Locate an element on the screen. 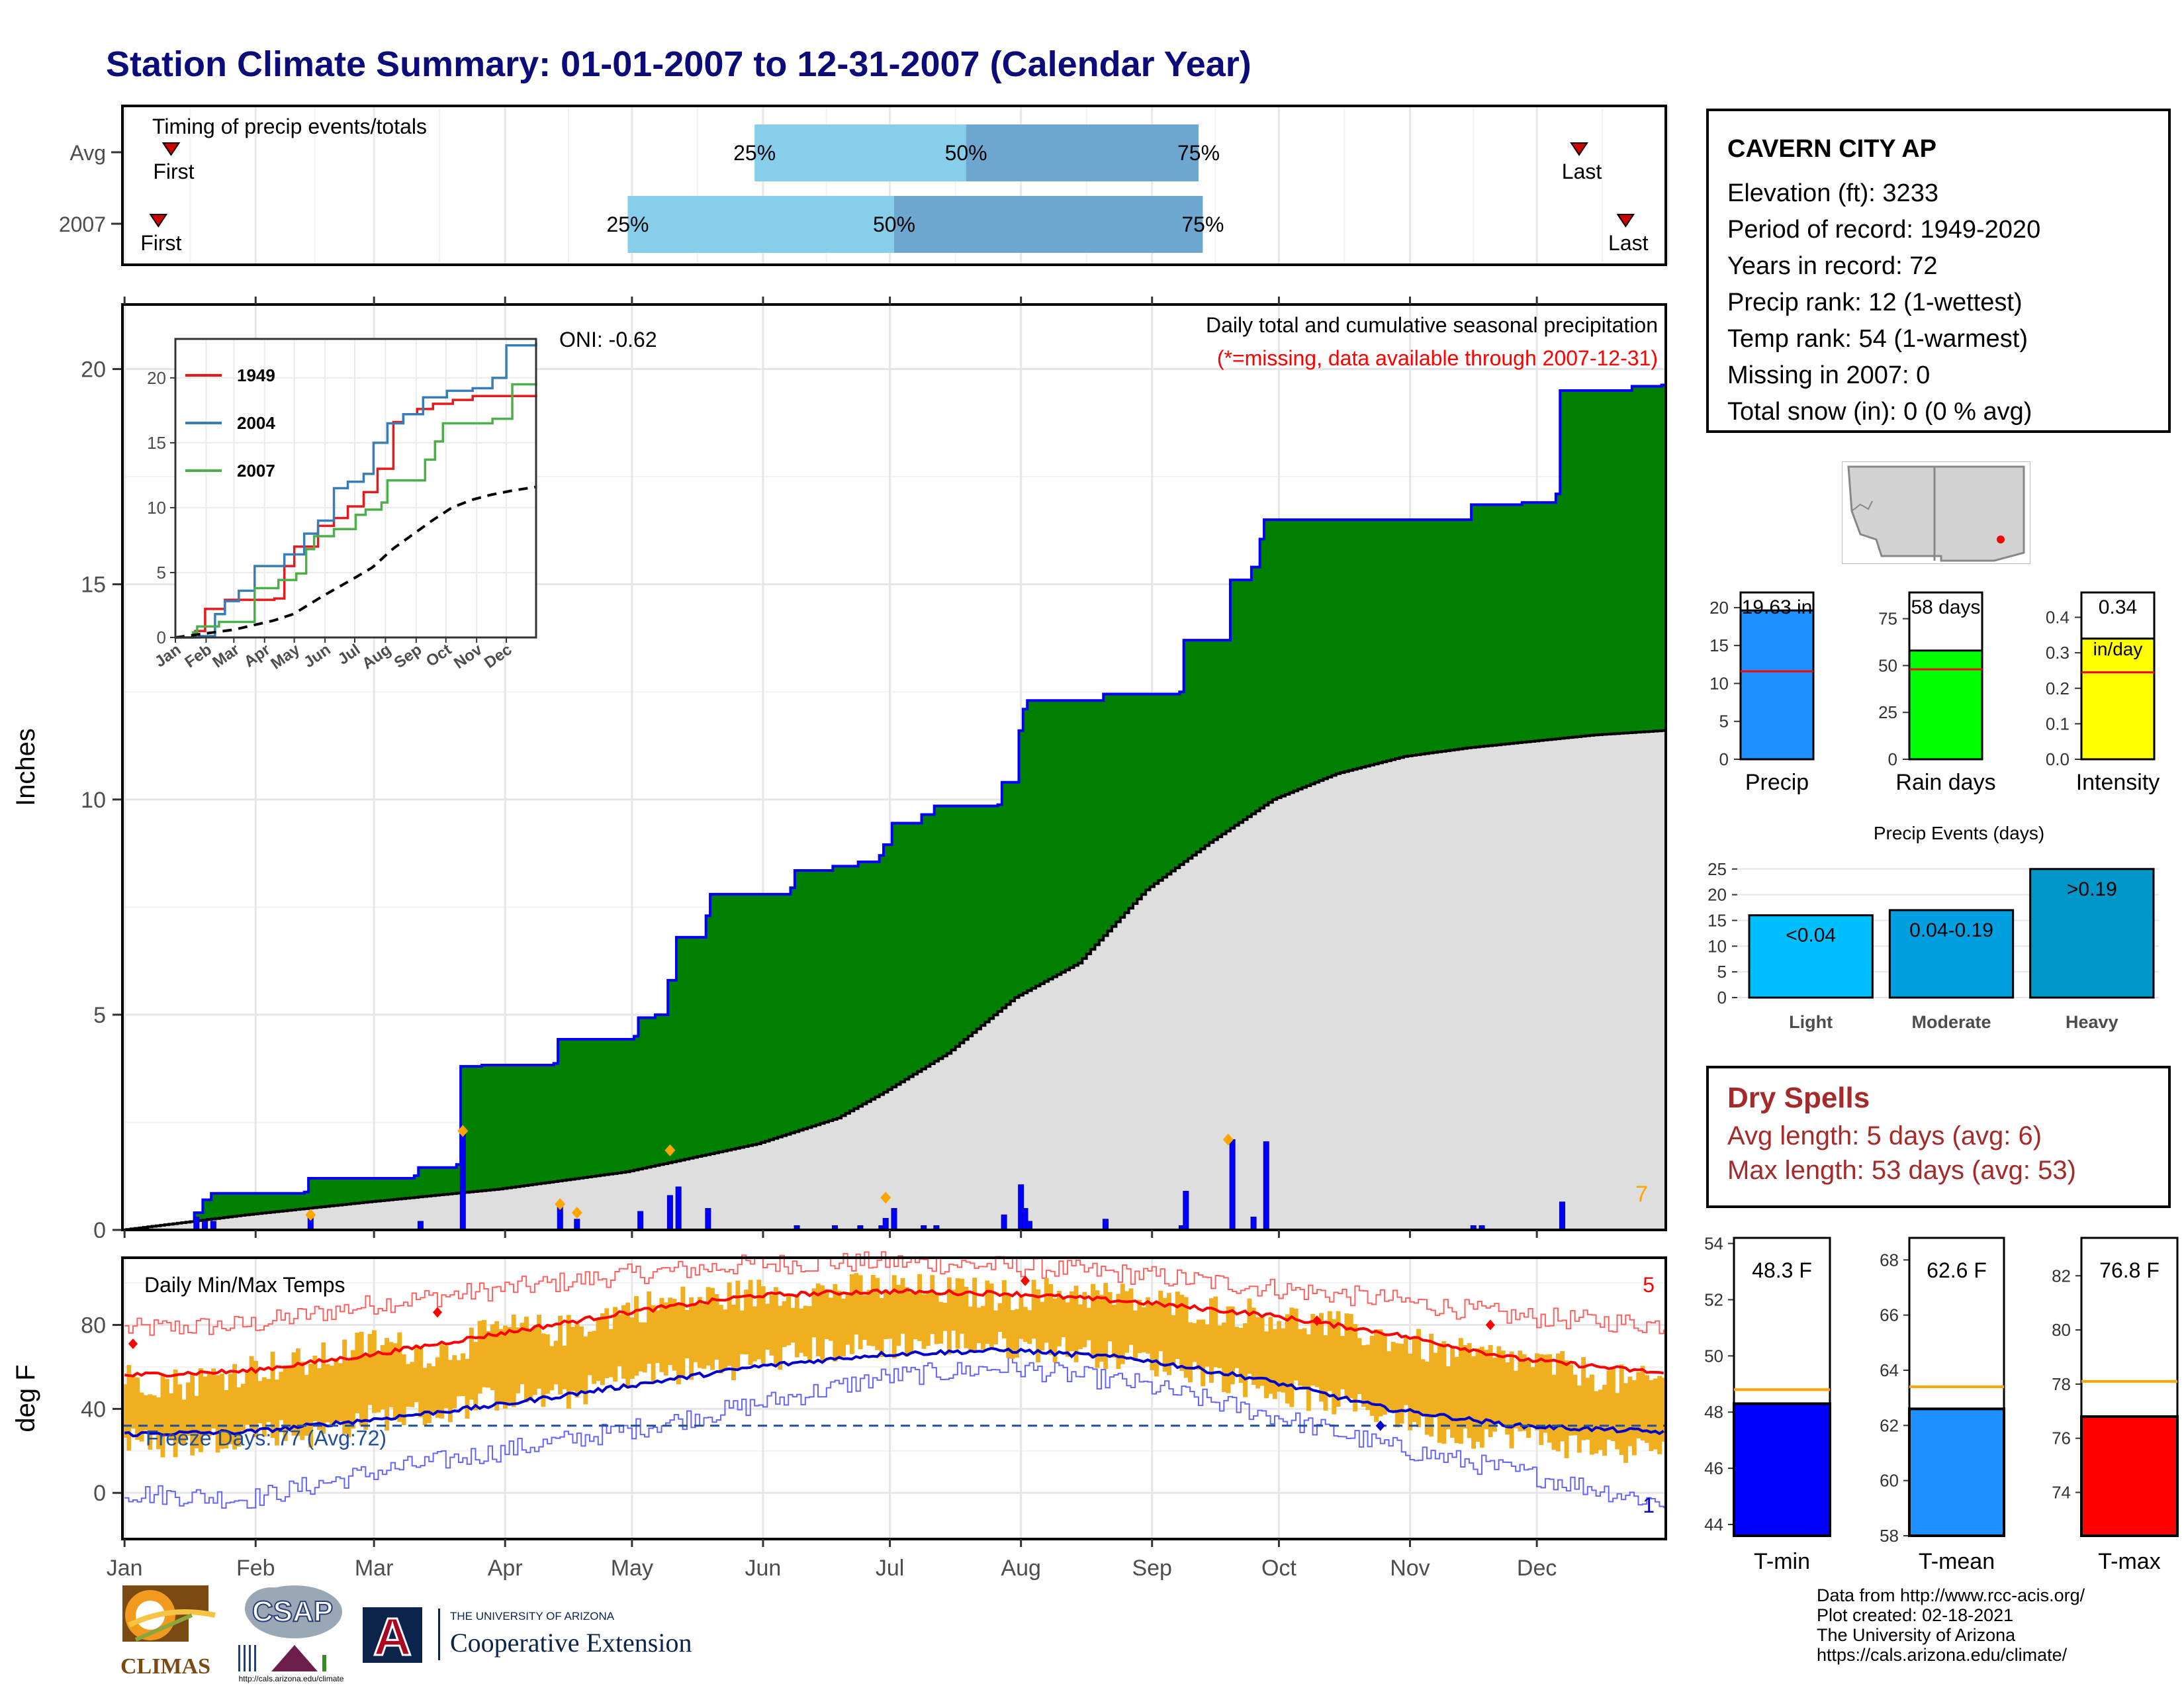 Image resolution: width=2184 pixels, height=1688 pixels. timing-last-marker is located at coordinates (1579, 149).